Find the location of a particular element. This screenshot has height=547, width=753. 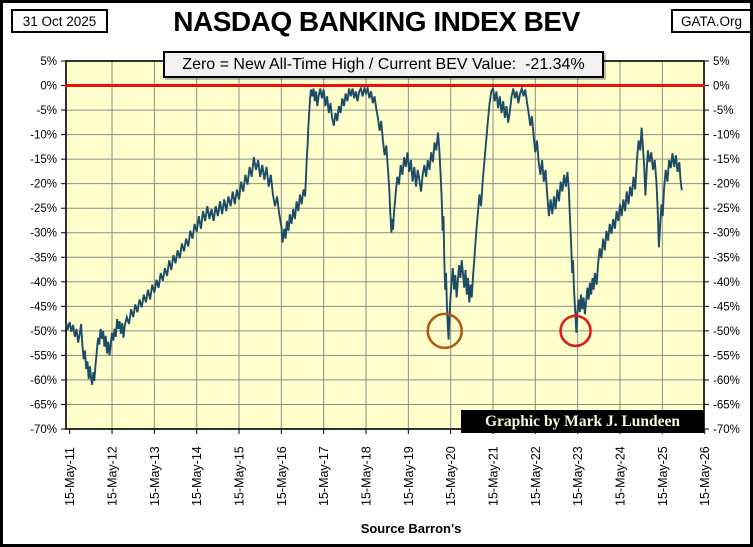

date-box: 31 Oct 2025 is located at coordinates (59, 21).